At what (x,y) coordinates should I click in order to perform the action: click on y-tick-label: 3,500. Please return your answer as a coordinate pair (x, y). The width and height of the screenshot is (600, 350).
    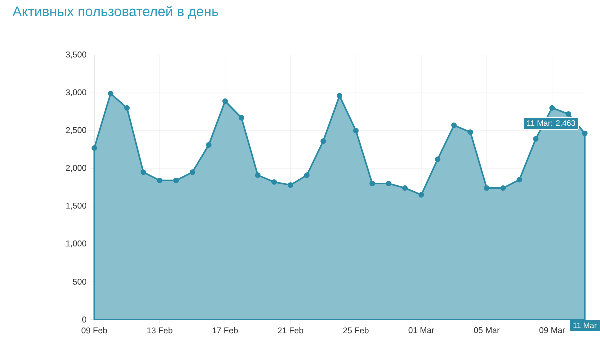
    Looking at the image, I should click on (76, 55).